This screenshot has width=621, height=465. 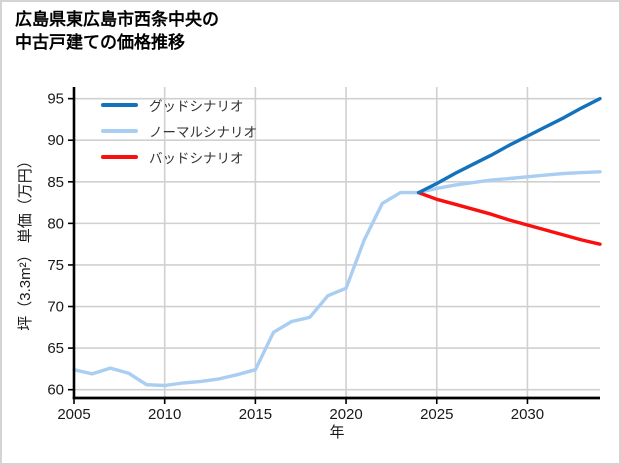 I want to click on y-tick-label-90: 90, so click(x=55, y=140).